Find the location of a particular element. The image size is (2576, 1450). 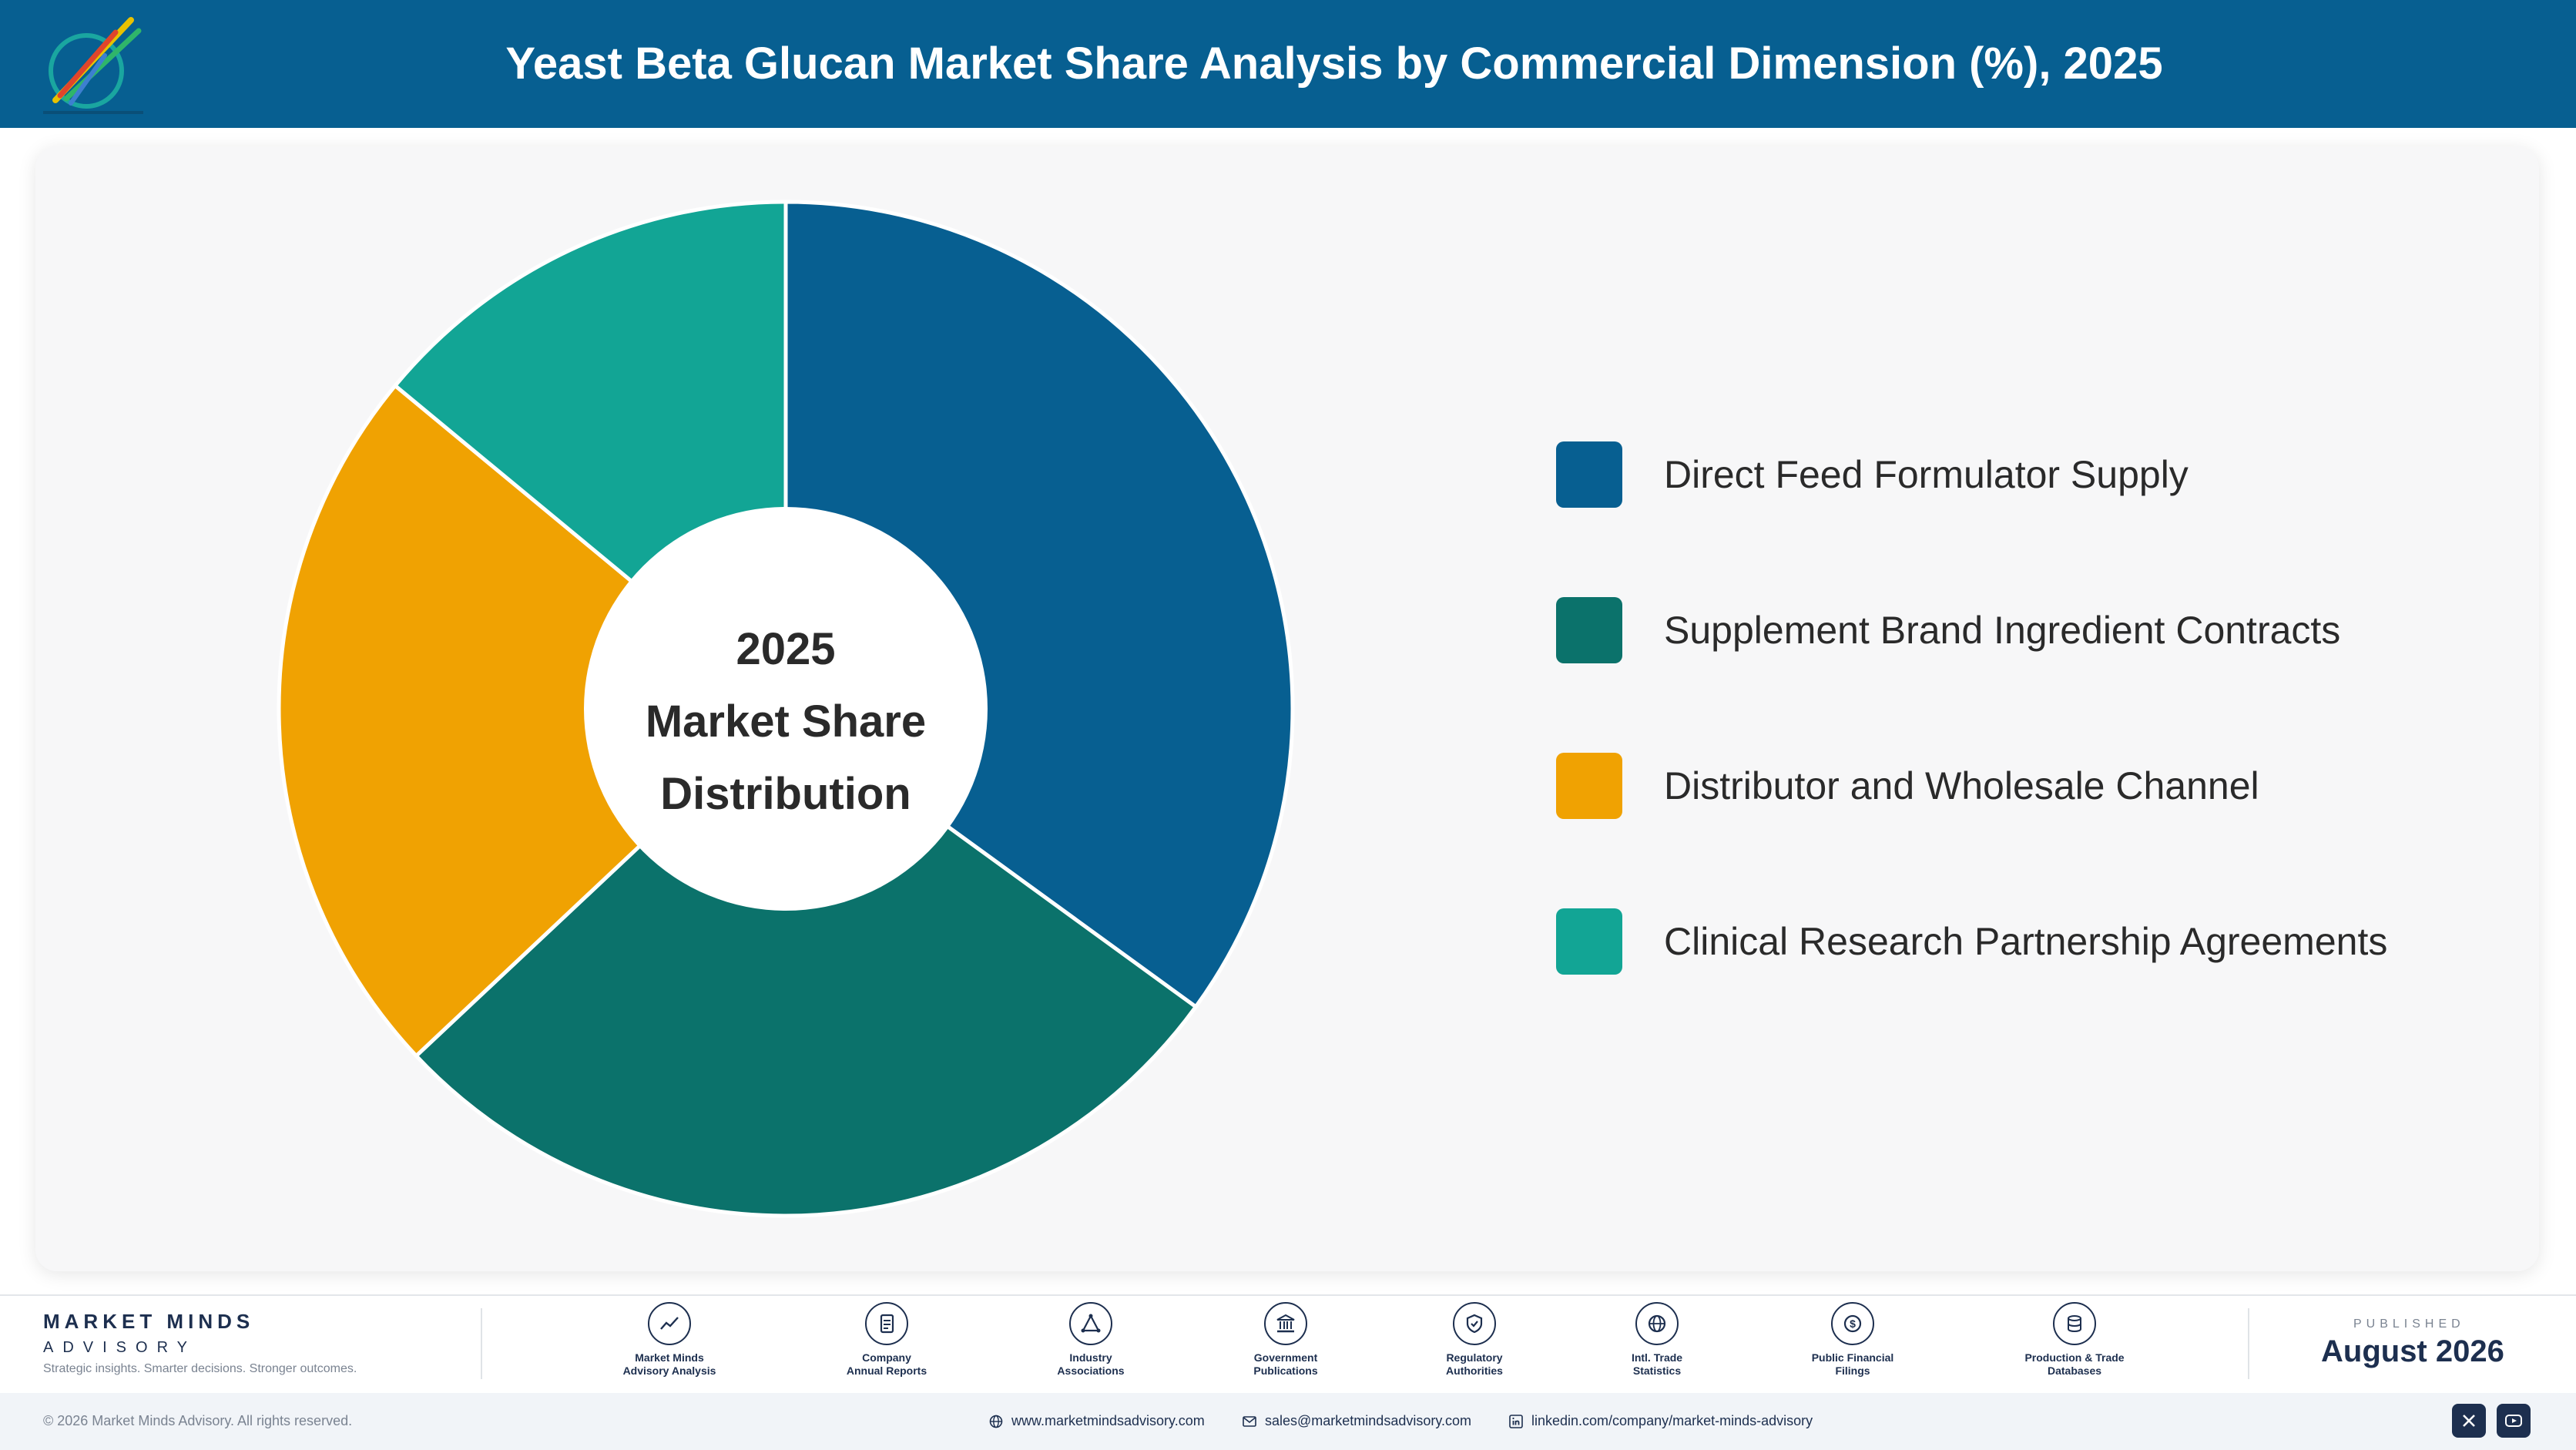

bottom-bar is located at coordinates (1288, 1421).